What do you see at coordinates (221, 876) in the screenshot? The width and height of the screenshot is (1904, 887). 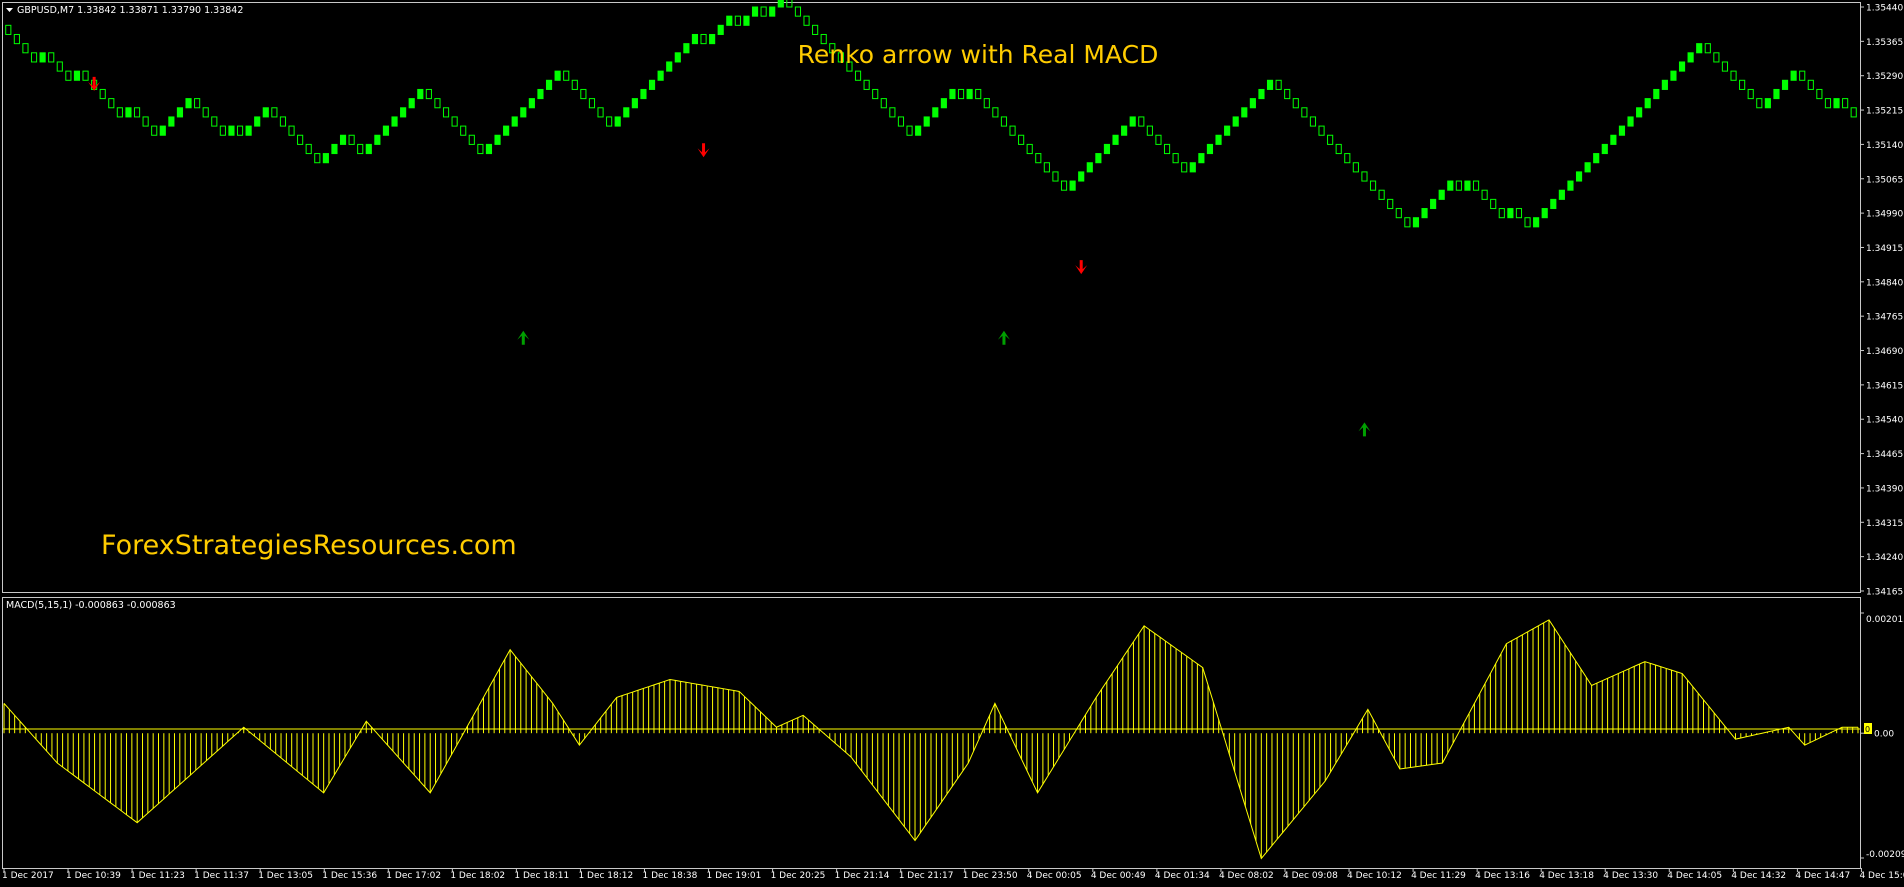 I see `time-tick-label: 1 Dec 11:37` at bounding box center [221, 876].